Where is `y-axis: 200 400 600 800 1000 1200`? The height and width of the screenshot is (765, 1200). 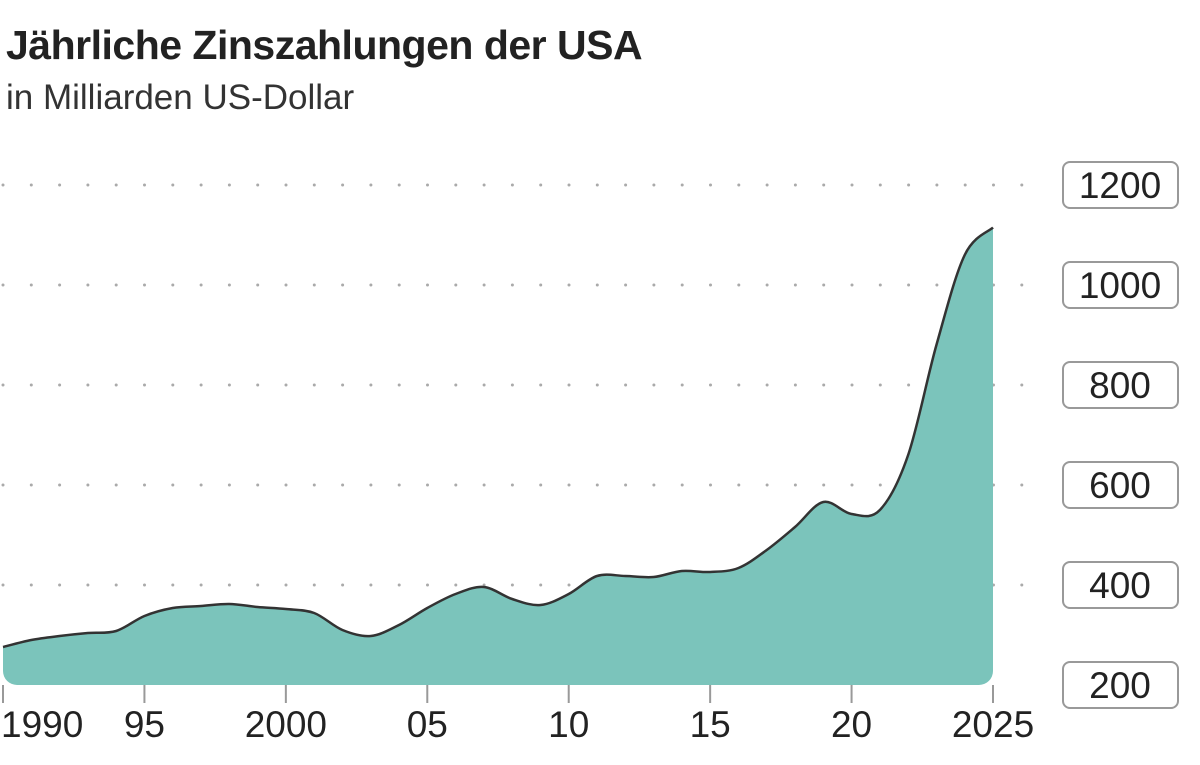
y-axis: 200 400 600 800 1000 1200 is located at coordinates (1120, 435).